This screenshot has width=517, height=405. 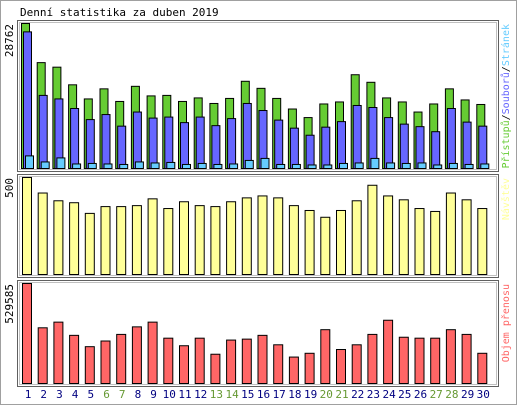 What do you see at coordinates (263, 394) in the screenshot?
I see `x-tick-label: 16` at bounding box center [263, 394].